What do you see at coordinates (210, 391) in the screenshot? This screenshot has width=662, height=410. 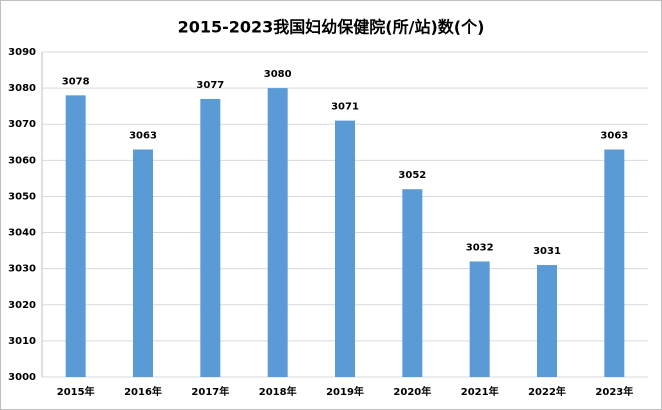 I see `x-tick-label: 2017年` at bounding box center [210, 391].